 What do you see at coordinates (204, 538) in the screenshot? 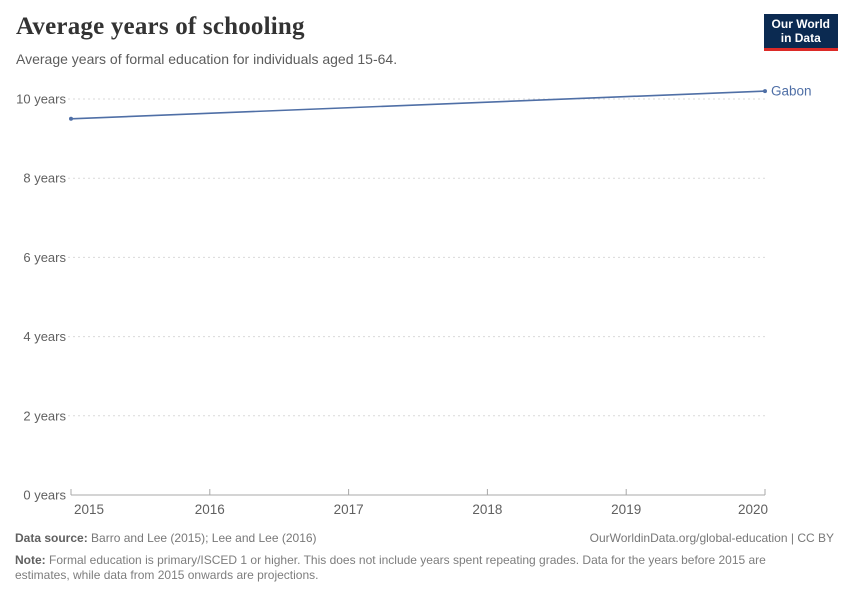
I see `data-source-value: Barro and Lee (2015); Lee and Lee (2016)` at bounding box center [204, 538].